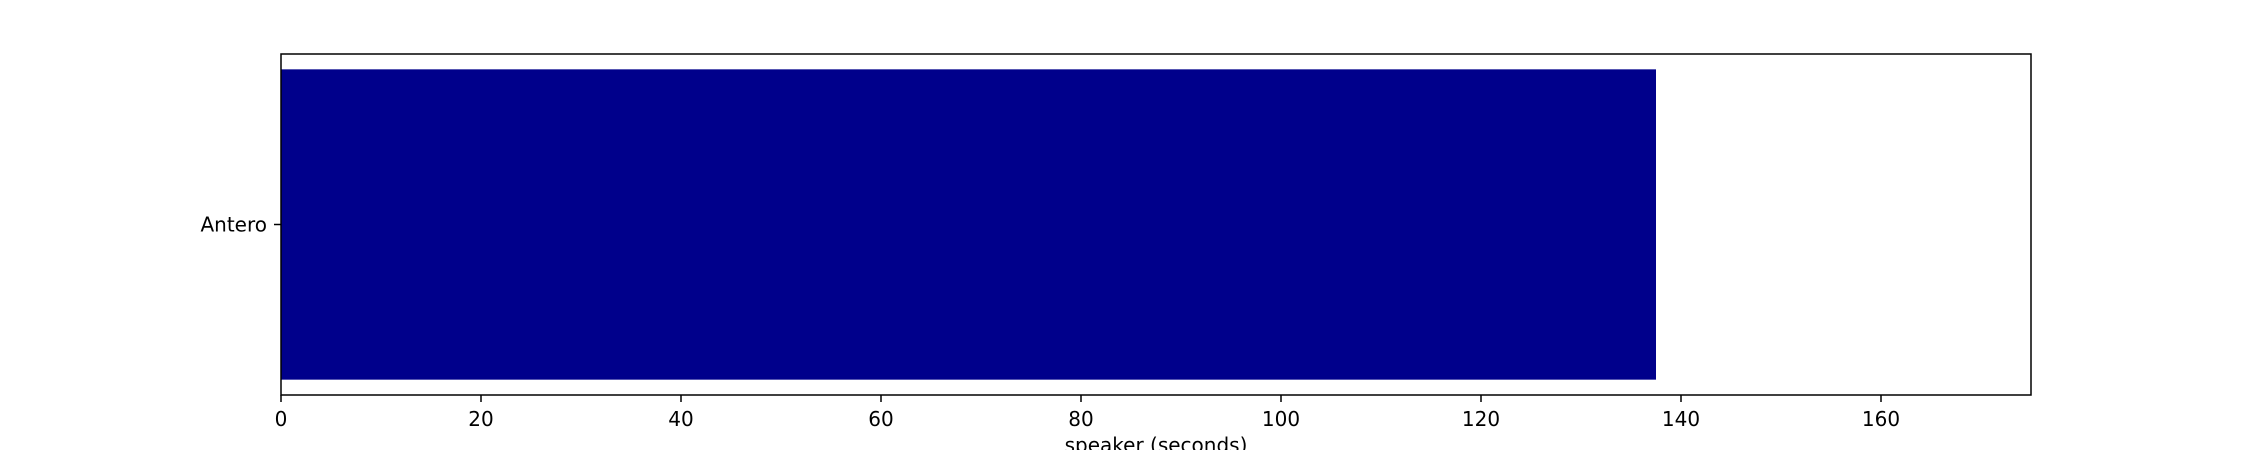 Image resolution: width=2250 pixels, height=454 pixels. What do you see at coordinates (1156, 441) in the screenshot?
I see `x-axis-label: speaker (seconds)` at bounding box center [1156, 441].